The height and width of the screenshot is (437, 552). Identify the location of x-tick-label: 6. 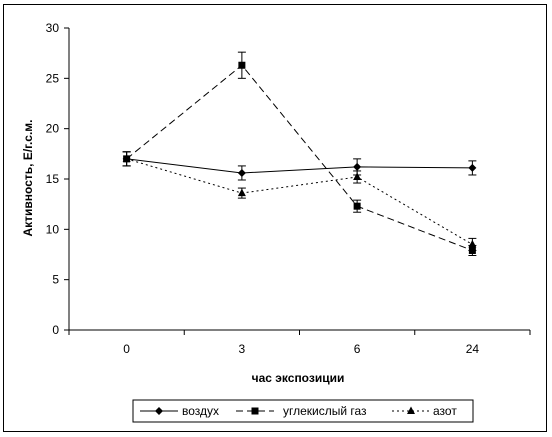
(357, 349).